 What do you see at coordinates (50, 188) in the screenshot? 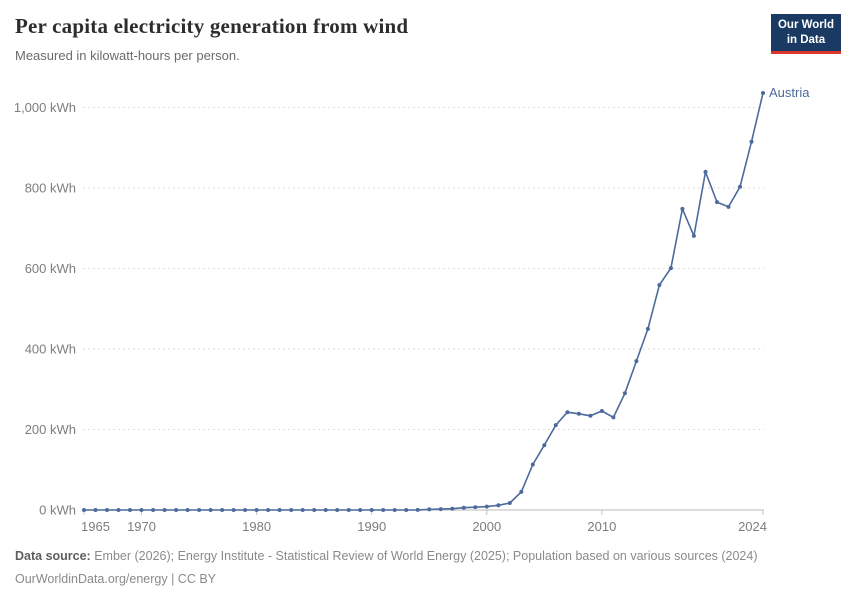
I see `y-axis-label: 800 kWh` at bounding box center [50, 188].